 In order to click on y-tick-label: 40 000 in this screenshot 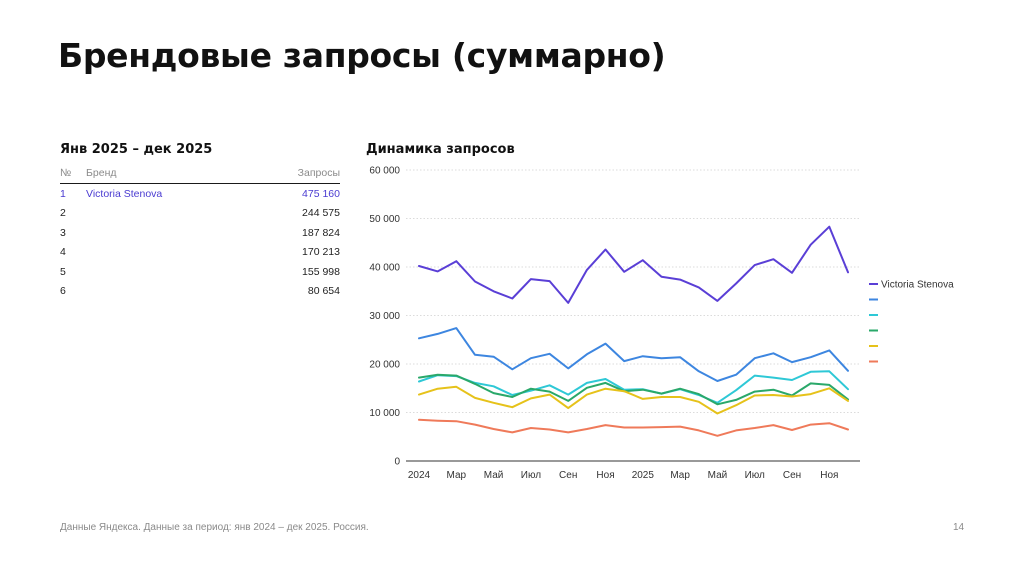, I will do `click(384, 268)`.